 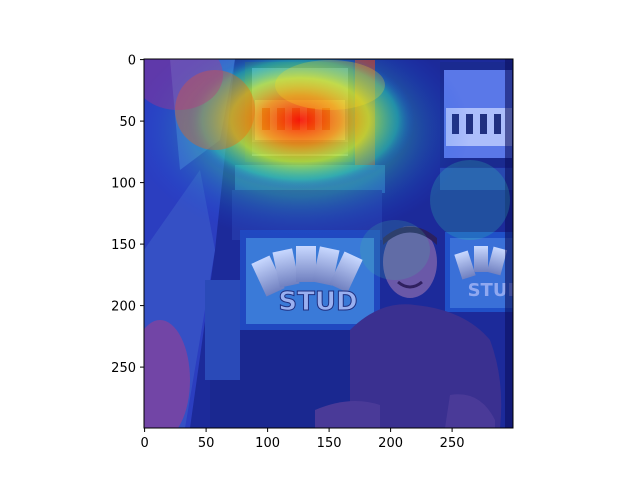 I want to click on stud-logo-bottom: STUD, so click(x=317, y=302).